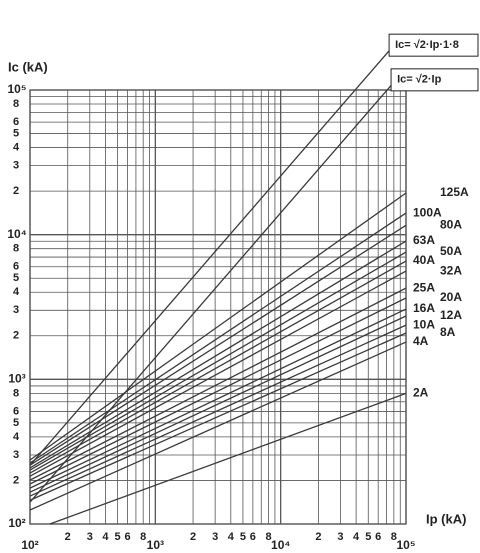 The image size is (480, 553). Describe the element at coordinates (446, 518) in the screenshot. I see `x-axis-label: Ip (kA)` at that location.